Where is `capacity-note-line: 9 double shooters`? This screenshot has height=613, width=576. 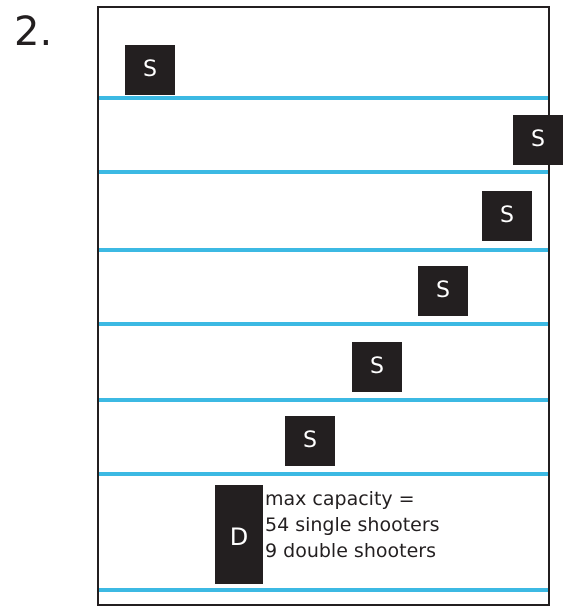
capacity-note-line: 9 double shooters is located at coordinates (350, 551).